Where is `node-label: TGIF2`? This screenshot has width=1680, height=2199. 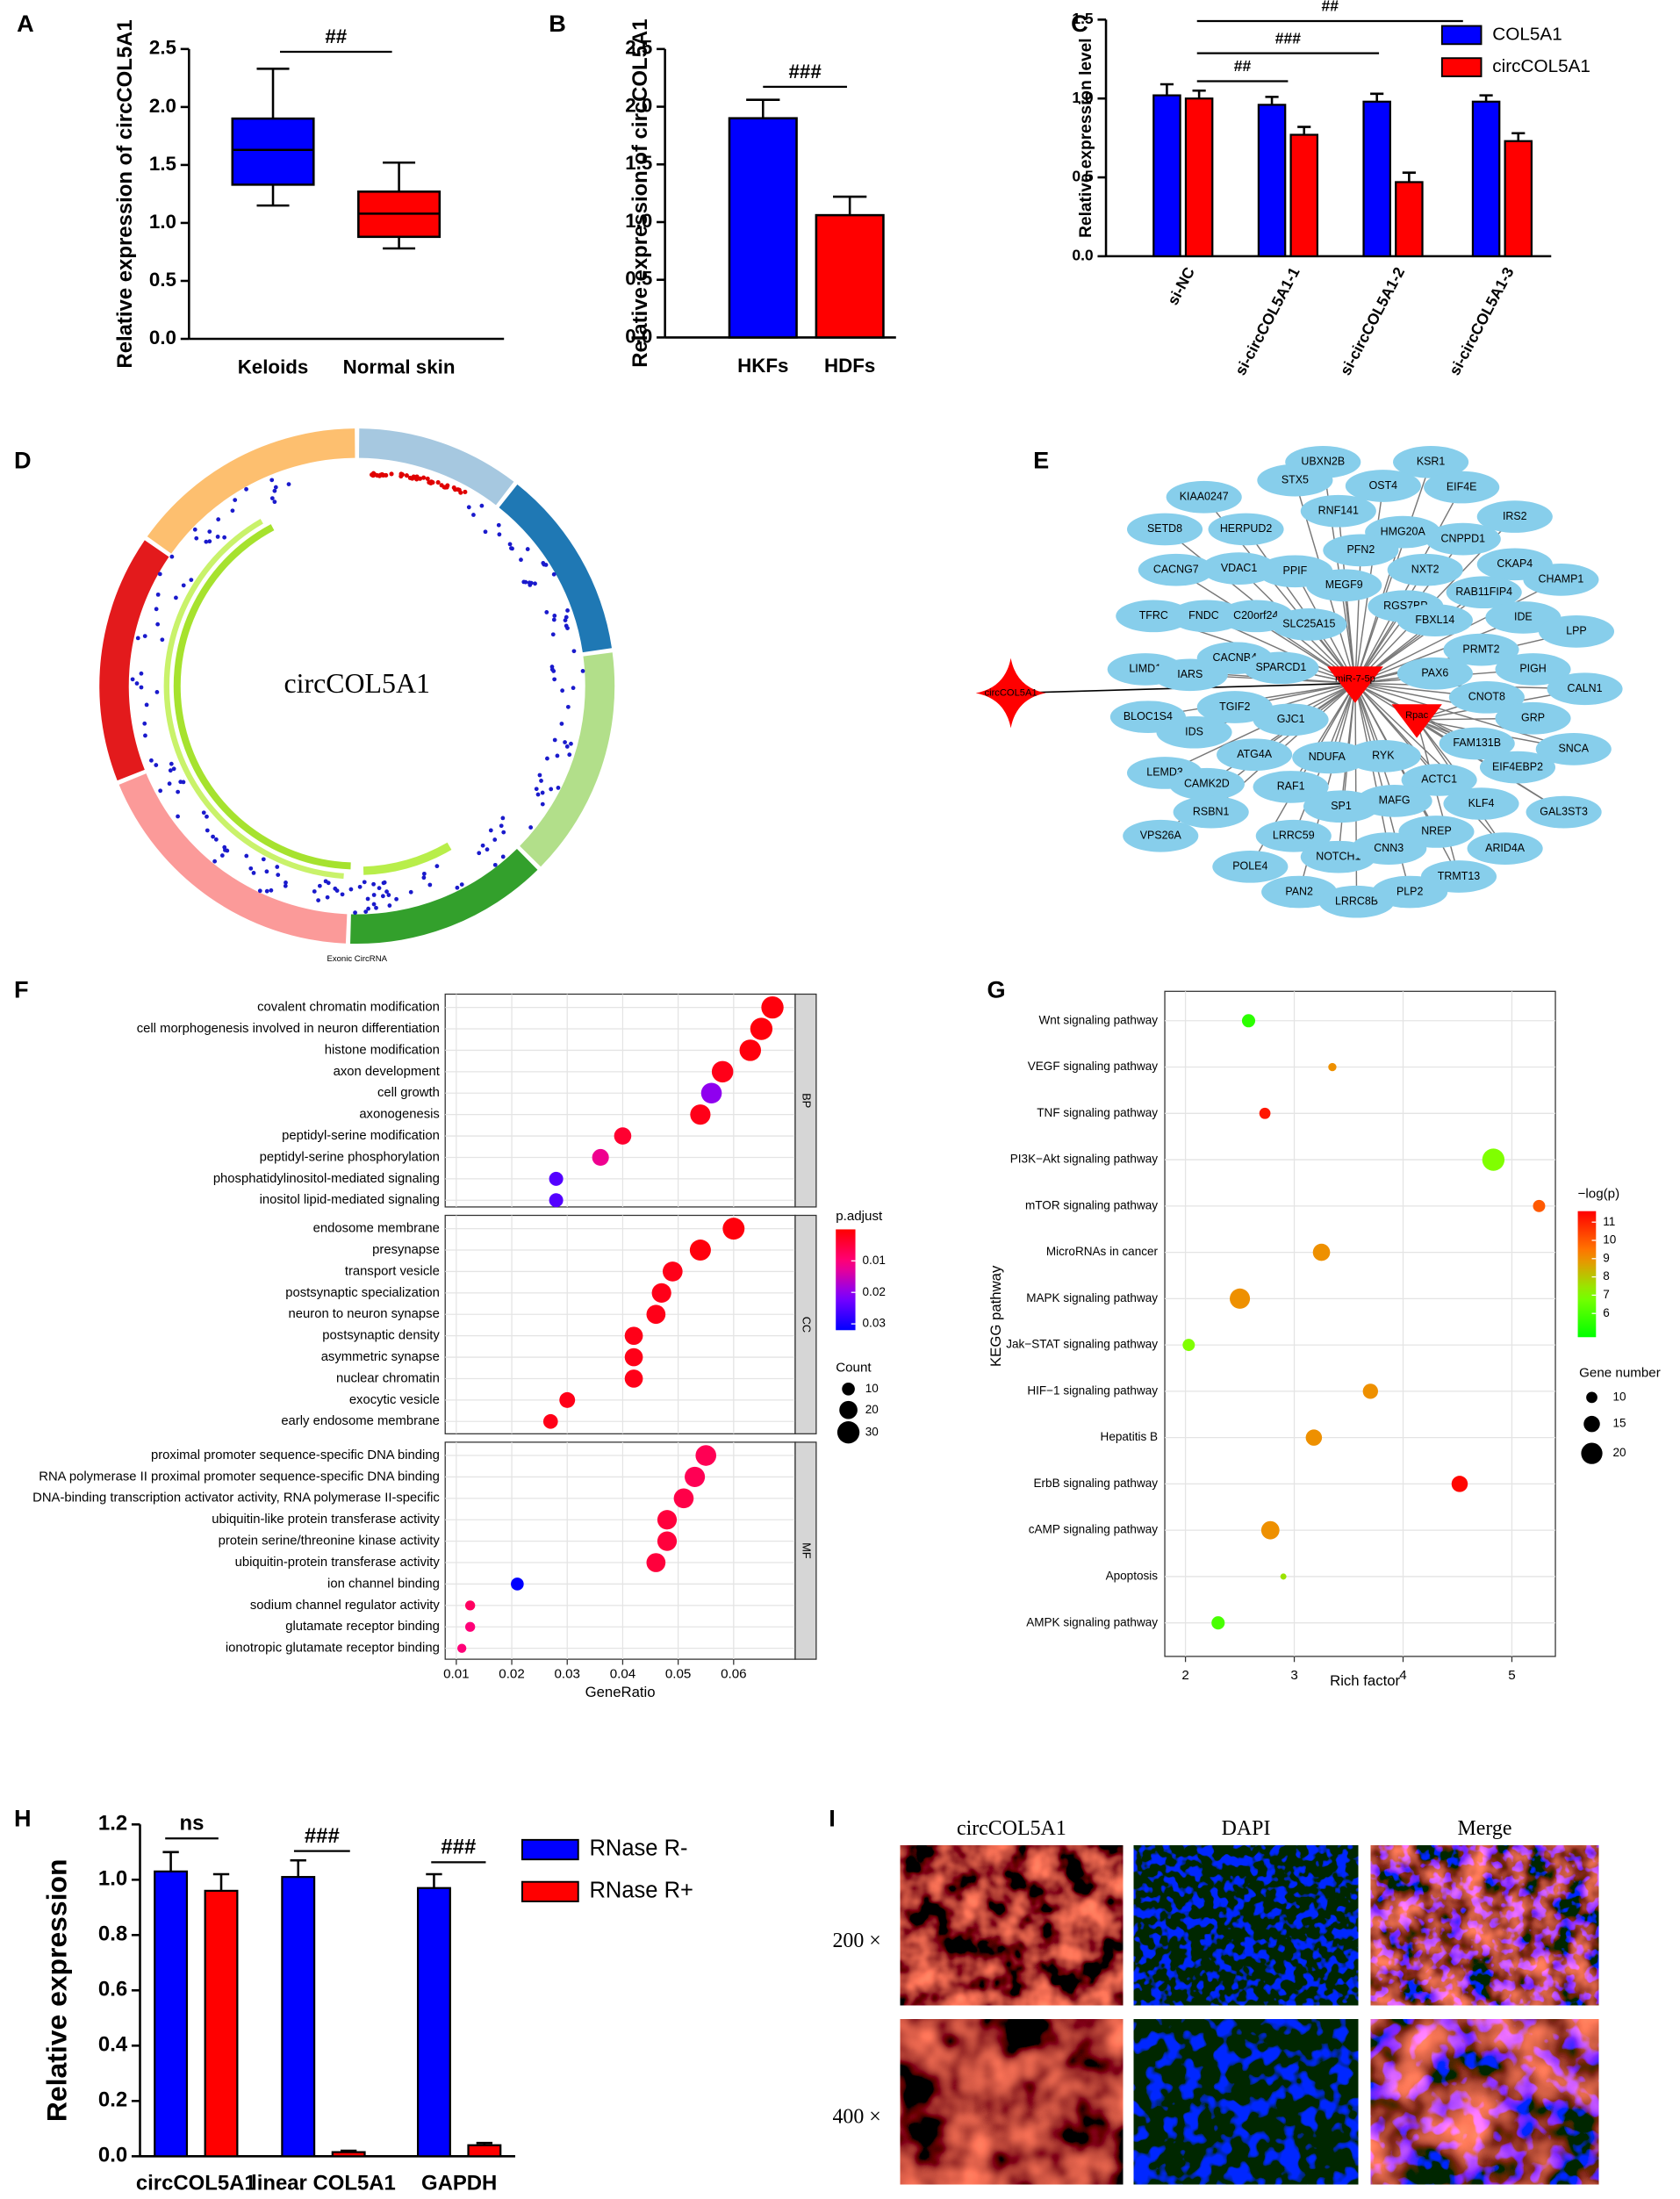 node-label: TGIF2 is located at coordinates (1234, 707).